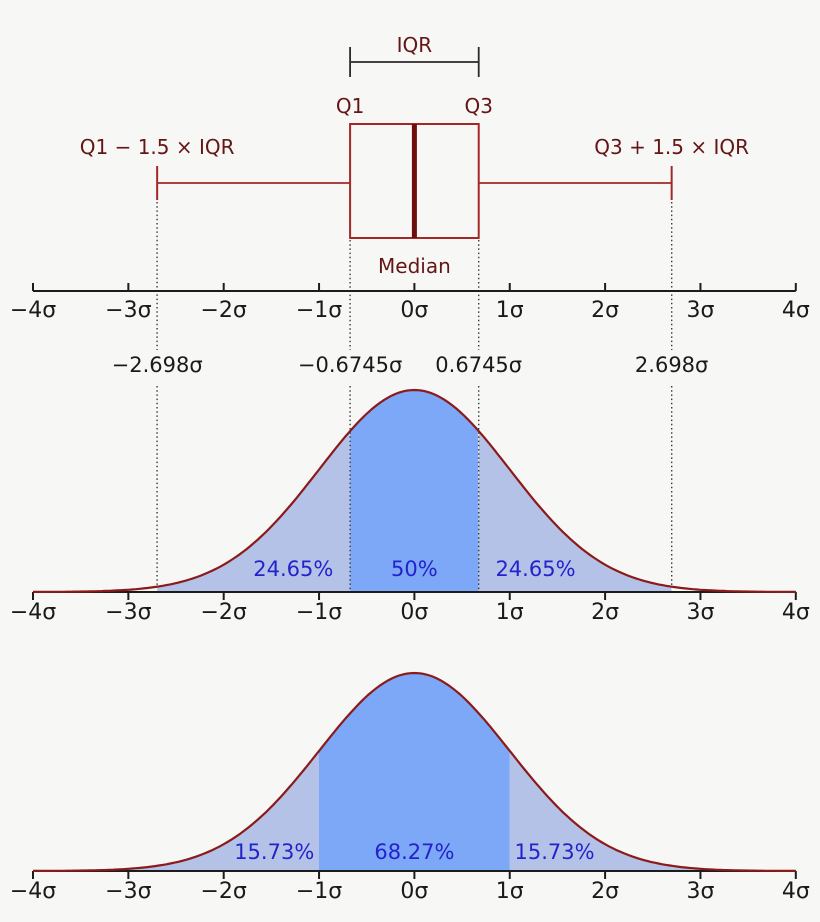  What do you see at coordinates (509, 612) in the screenshot?
I see `axis2-tick-label: 1σ` at bounding box center [509, 612].